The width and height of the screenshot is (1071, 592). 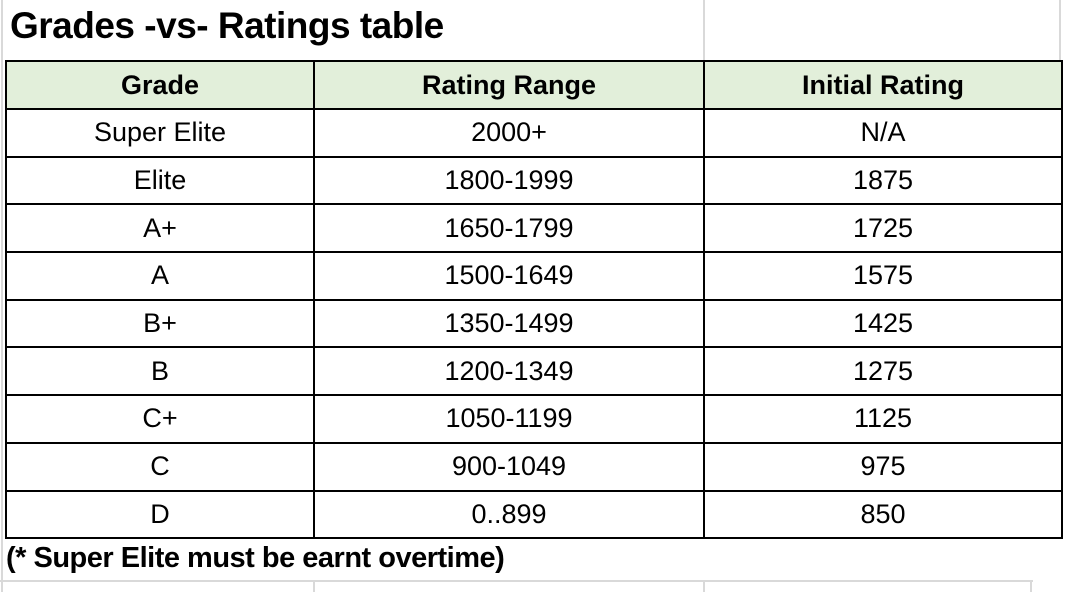 I want to click on rating-range-cell: 1650-1799, so click(x=509, y=228).